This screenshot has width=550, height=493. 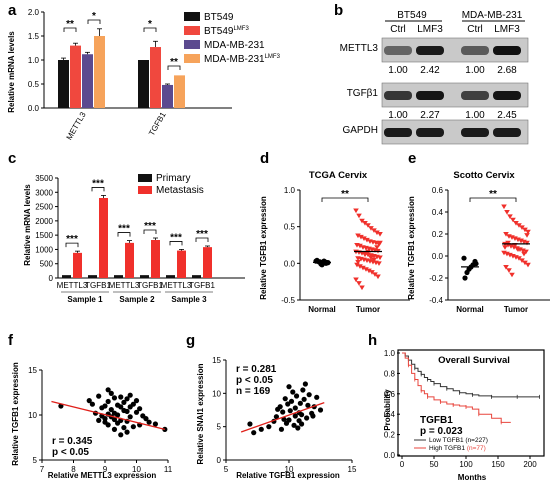 What do you see at coordinates (12, 158) in the screenshot?
I see `panel-c-label: c` at bounding box center [12, 158].